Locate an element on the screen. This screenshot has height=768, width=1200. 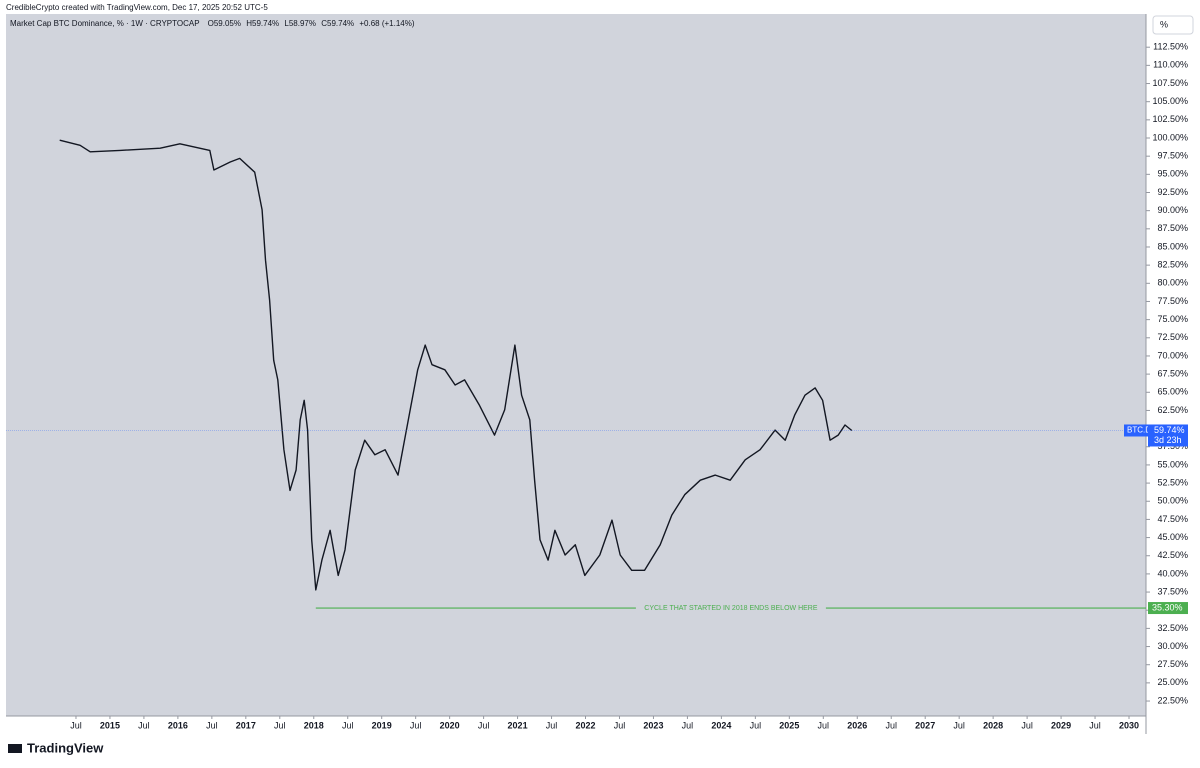
y-tick-label: 72.50% is located at coordinates (1172, 337).